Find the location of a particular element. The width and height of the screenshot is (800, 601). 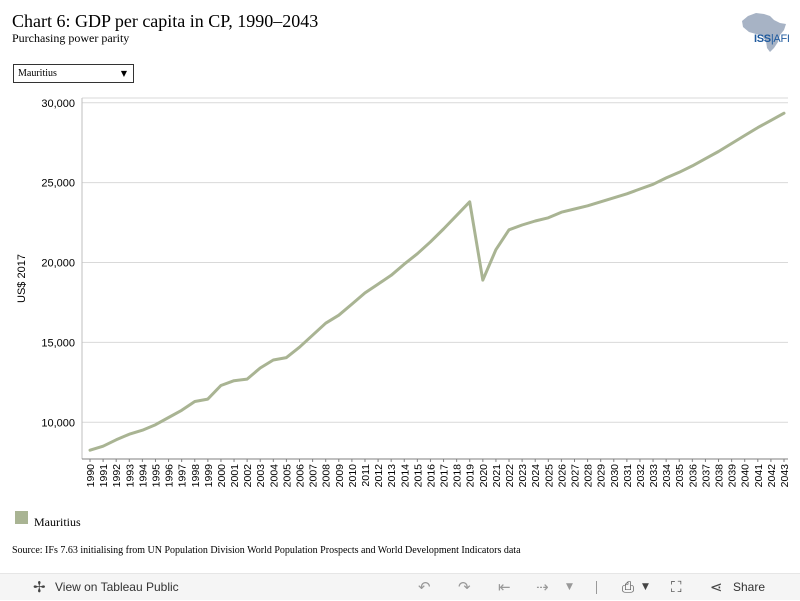

x-tick-label: 2014 is located at coordinates (405, 476).